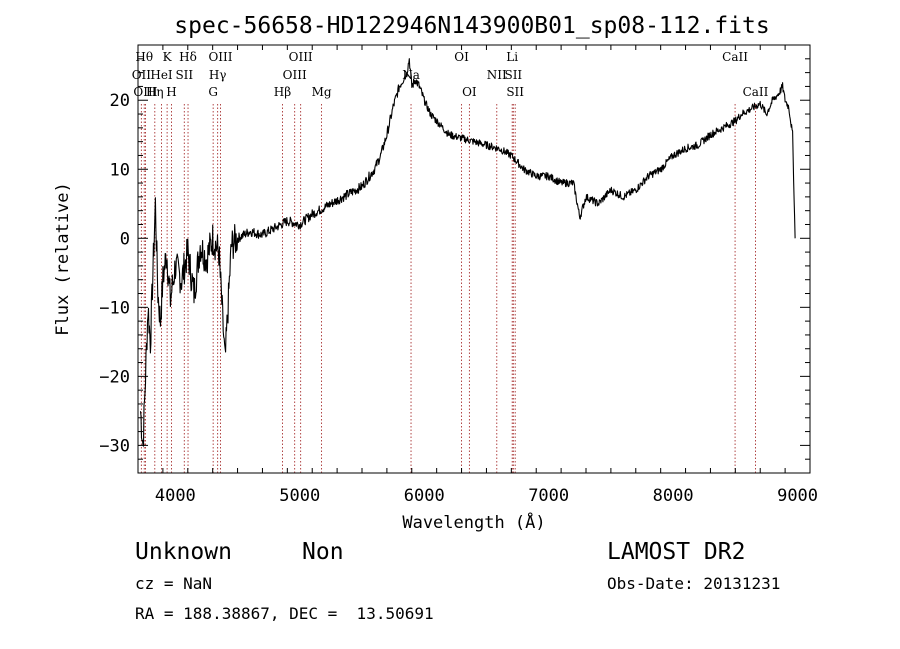  Describe the element at coordinates (114, 446) in the screenshot. I see `y-tick-label: −30` at that location.